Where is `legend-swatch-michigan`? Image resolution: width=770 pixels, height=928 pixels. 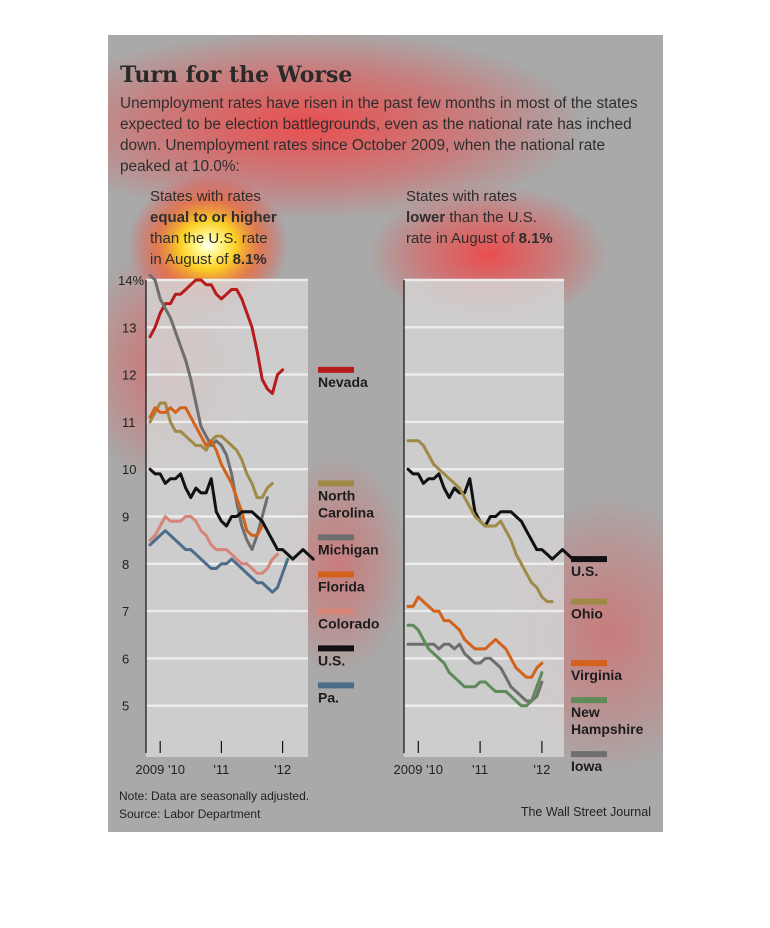
legend-swatch-michigan is located at coordinates (336, 537).